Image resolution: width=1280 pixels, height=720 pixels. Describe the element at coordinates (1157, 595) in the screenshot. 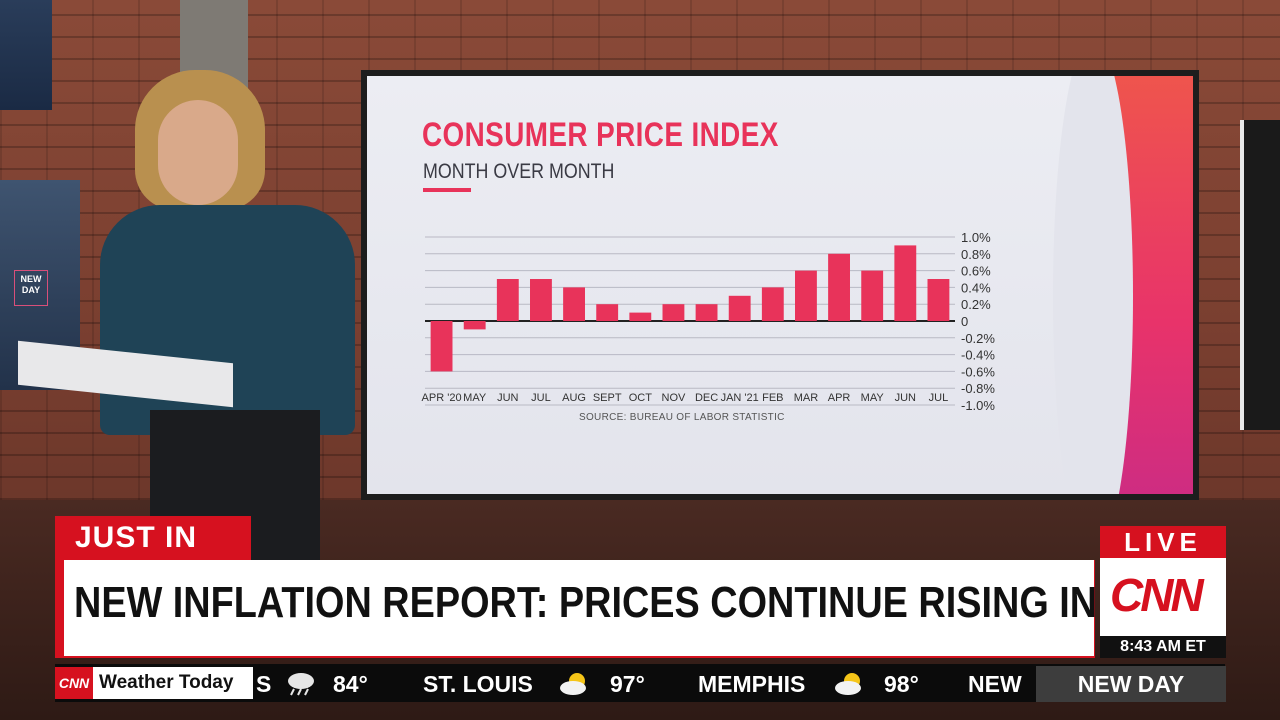

I see `cnn-logo: CNN` at that location.